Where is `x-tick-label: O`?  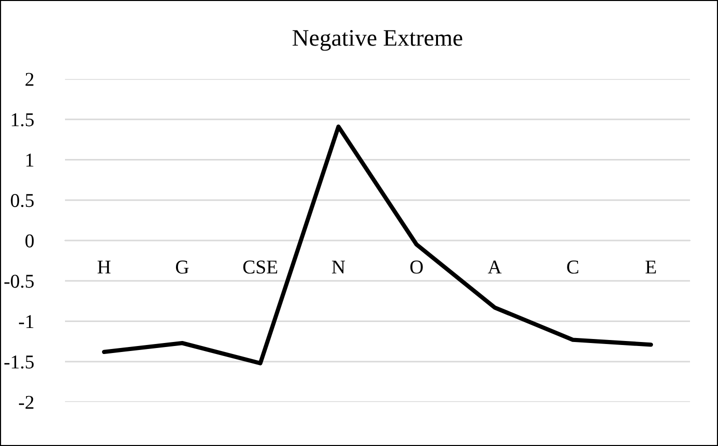 x-tick-label: O is located at coordinates (416, 267).